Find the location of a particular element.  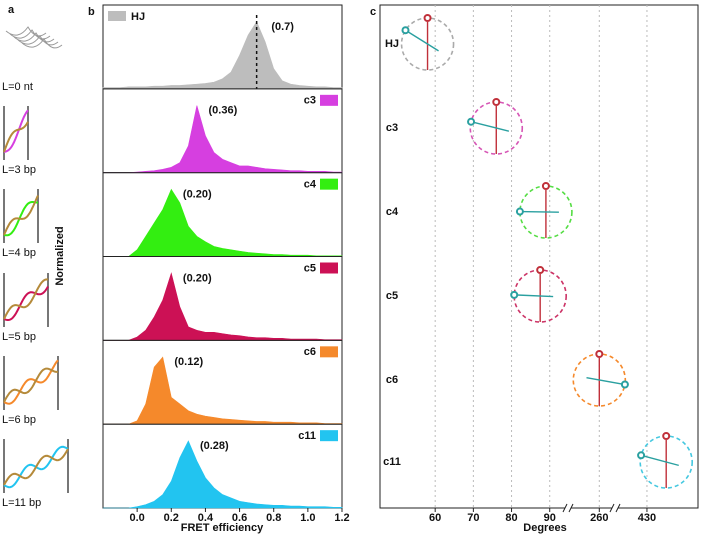

row-label: c5 is located at coordinates (392, 296).